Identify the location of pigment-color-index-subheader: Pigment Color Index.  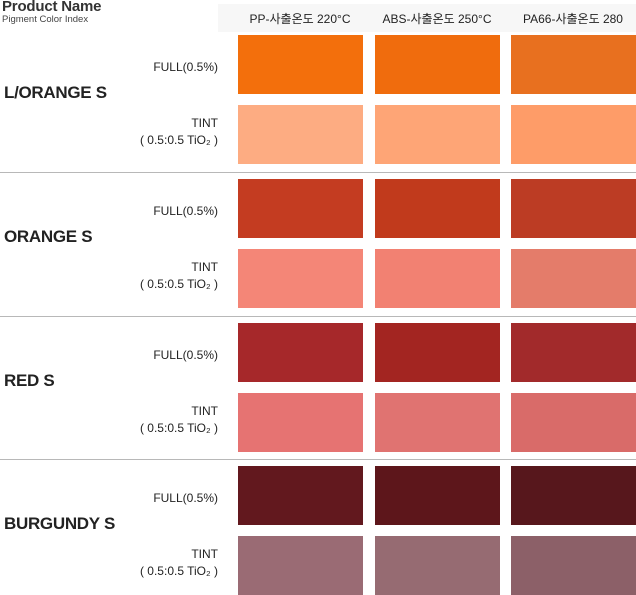
(45, 19).